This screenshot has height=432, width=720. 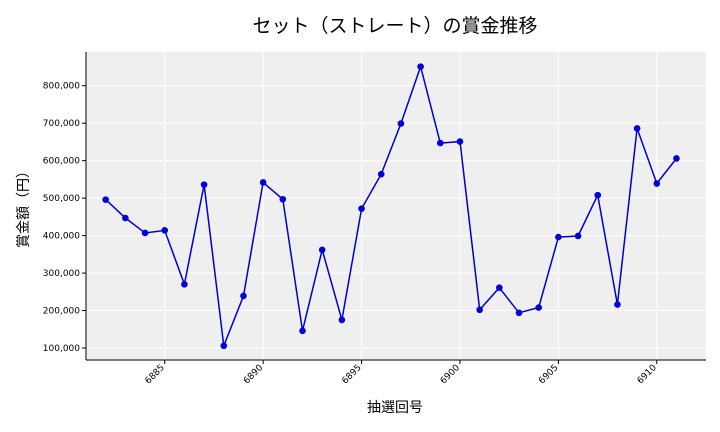 What do you see at coordinates (395, 408) in the screenshot?
I see `x-axis-label: 抽選回号` at bounding box center [395, 408].